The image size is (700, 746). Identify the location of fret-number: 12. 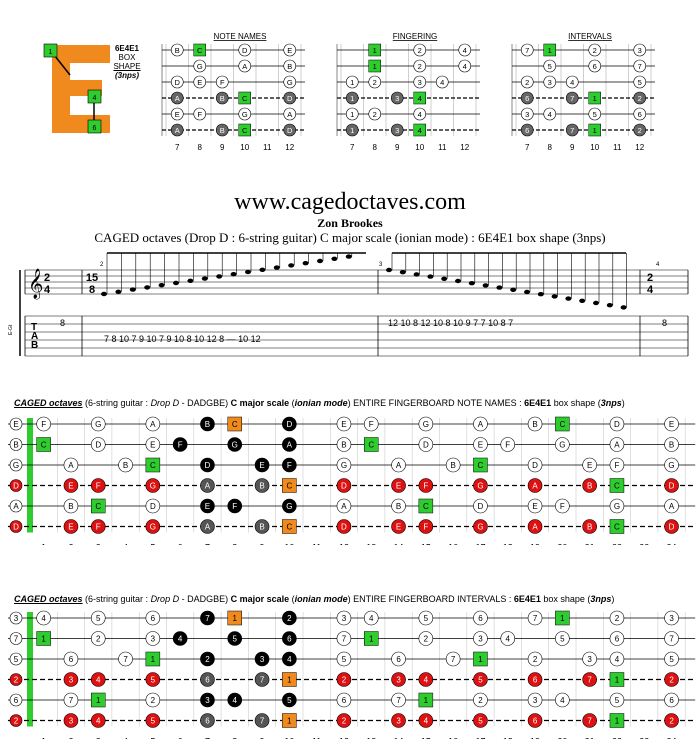
(344, 544).